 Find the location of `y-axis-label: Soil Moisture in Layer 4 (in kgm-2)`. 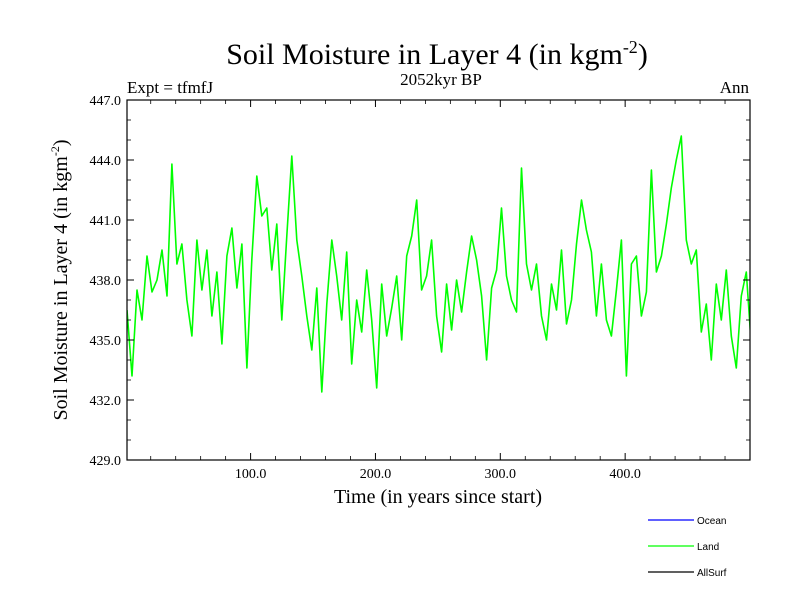

y-axis-label: Soil Moisture in Layer 4 (in kgm-2) is located at coordinates (60, 279).